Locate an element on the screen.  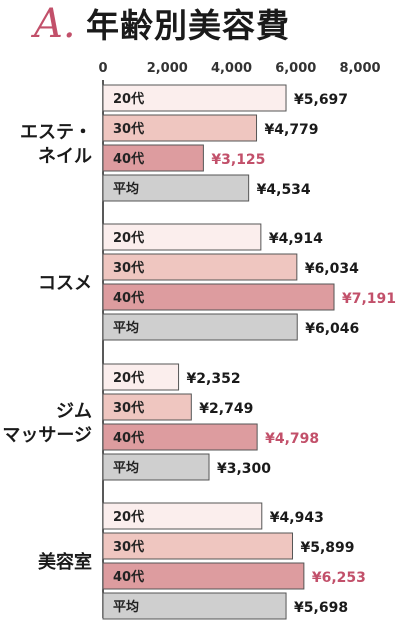
data-label: ¥4,943 is located at coordinates (297, 518).